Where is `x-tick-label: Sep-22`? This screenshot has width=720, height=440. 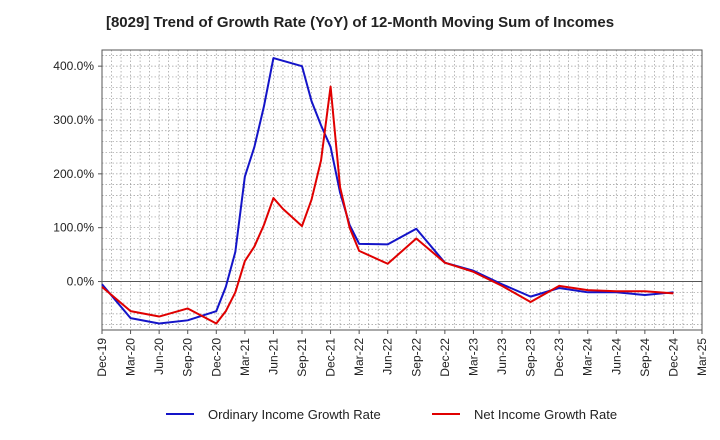
x-tick-label: Sep-22 is located at coordinates (416, 357).